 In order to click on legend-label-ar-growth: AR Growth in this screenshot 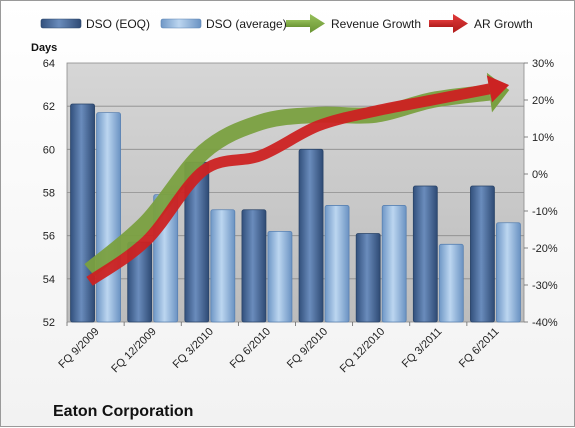, I will do `click(503, 24)`.